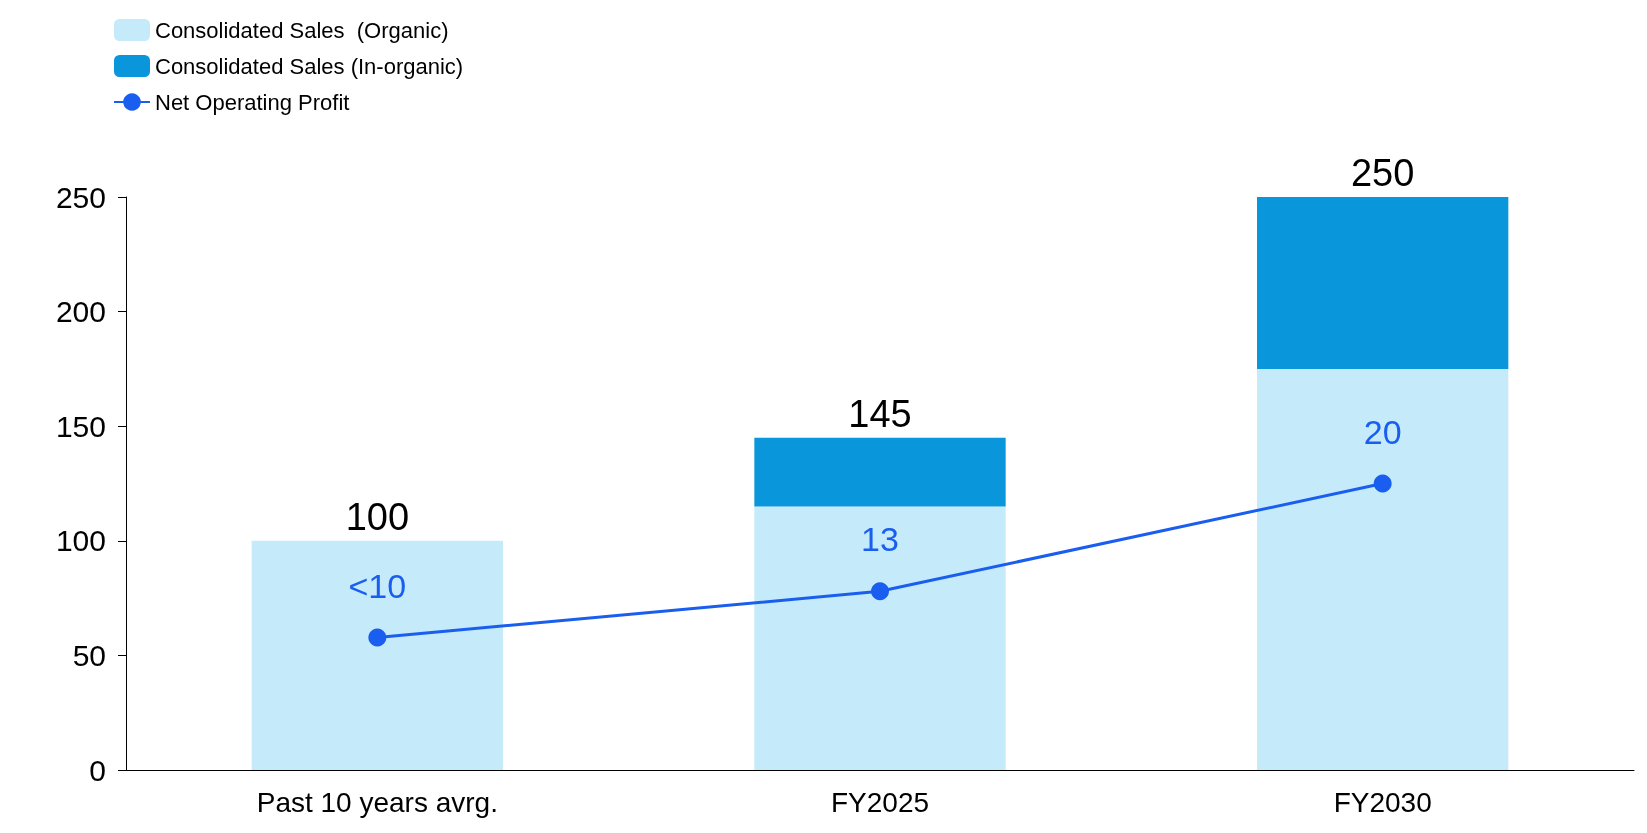 This screenshot has width=1647, height=833. What do you see at coordinates (309, 66) in the screenshot?
I see `legend-label: Consolidated Sales (In-organic)` at bounding box center [309, 66].